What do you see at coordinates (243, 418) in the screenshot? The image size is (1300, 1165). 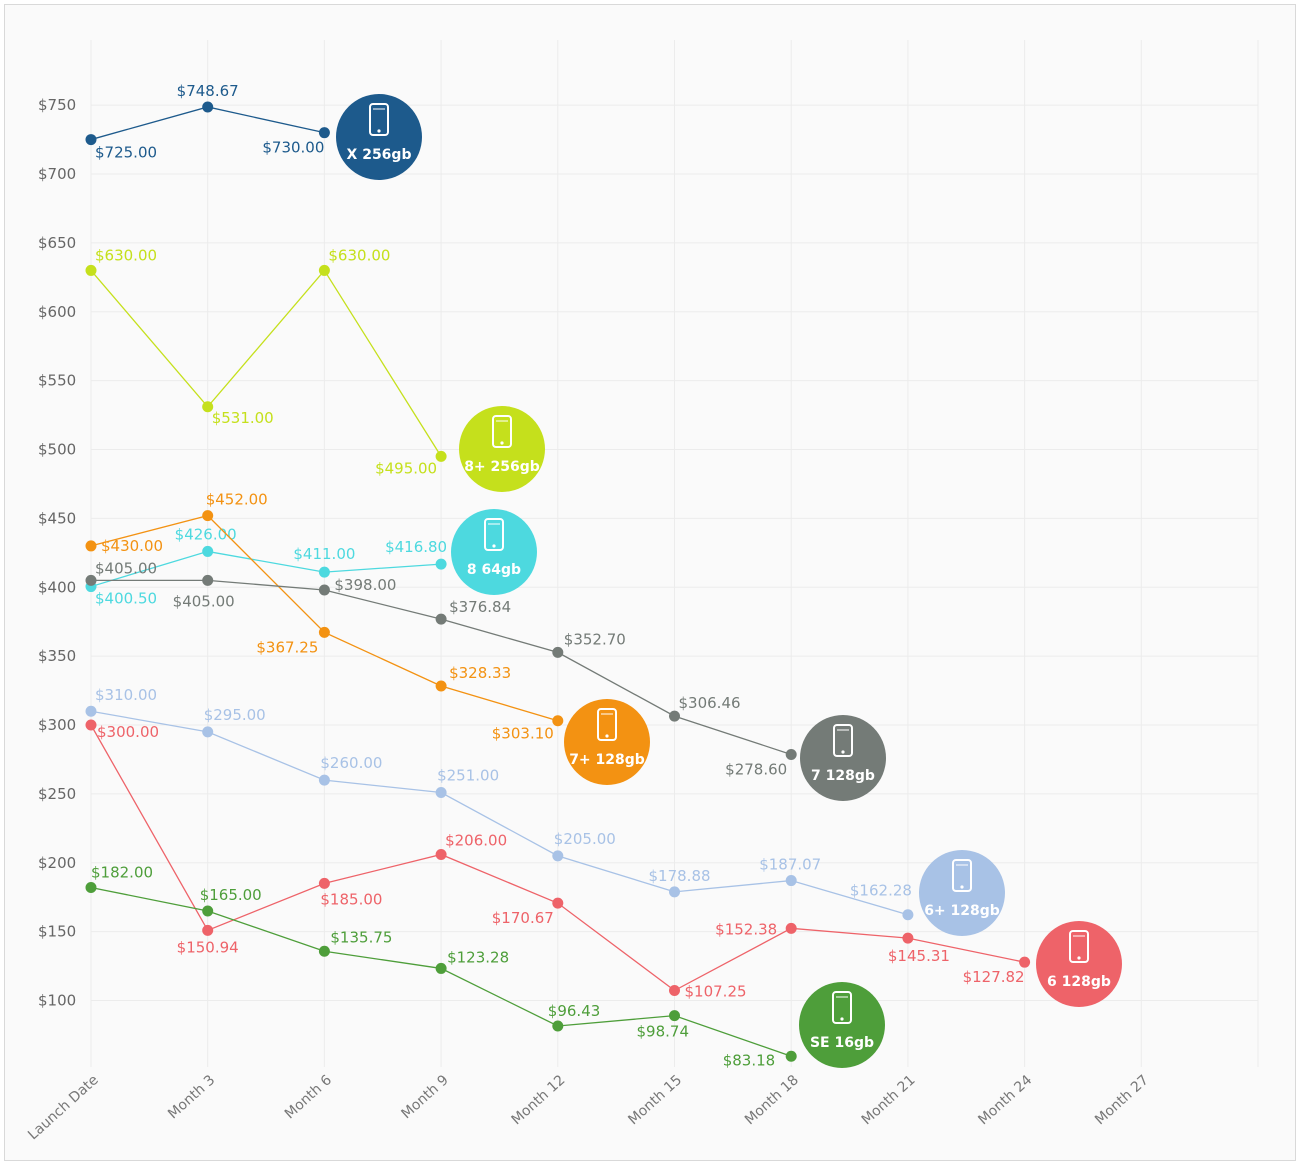 I see `data-label: $531.00` at bounding box center [243, 418].